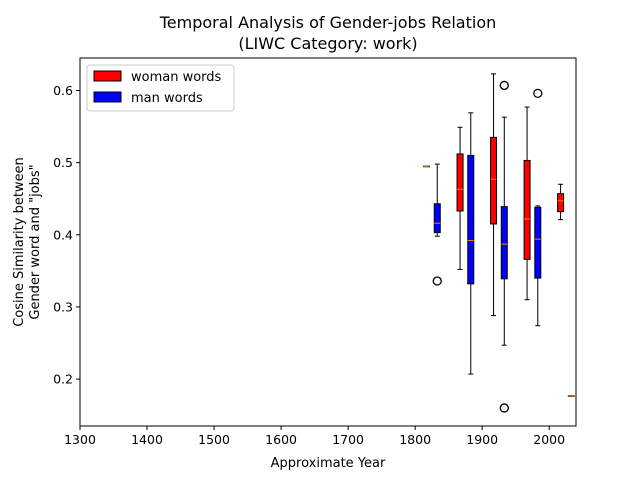 This screenshot has width=640, height=480. I want to click on x-tick-label: 1400, so click(147, 439).